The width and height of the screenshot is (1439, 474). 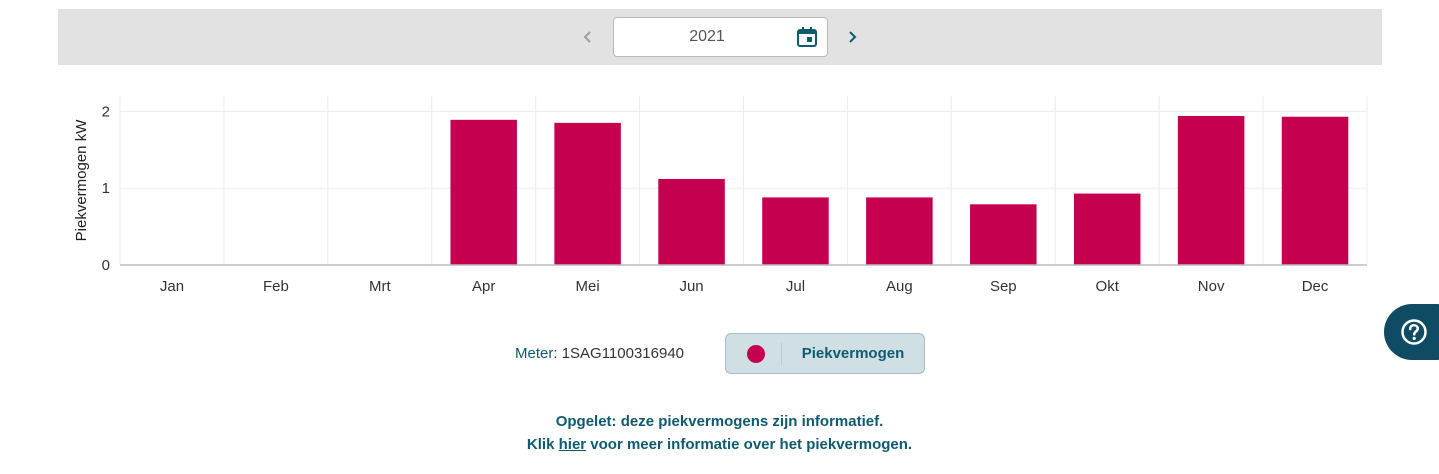 What do you see at coordinates (1107, 229) in the screenshot?
I see `bar-okt` at bounding box center [1107, 229].